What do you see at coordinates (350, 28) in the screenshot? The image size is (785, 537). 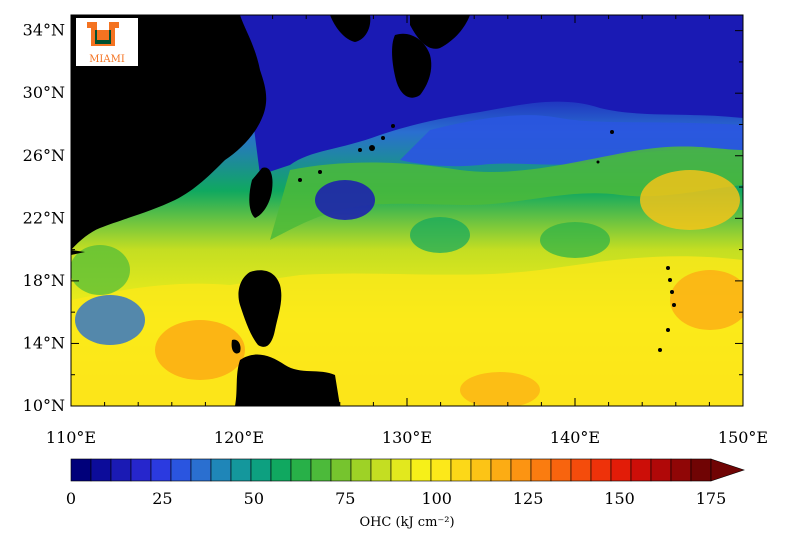 I see `korea-tip` at bounding box center [350, 28].